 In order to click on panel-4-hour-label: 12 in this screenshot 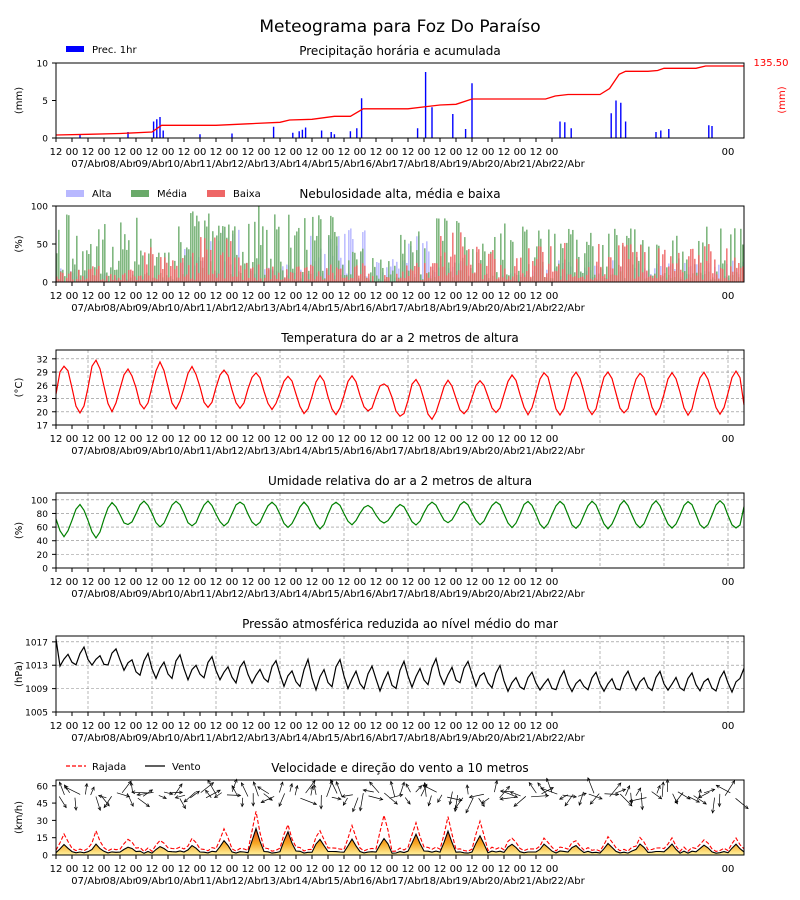, I will do `click(280, 726)`.